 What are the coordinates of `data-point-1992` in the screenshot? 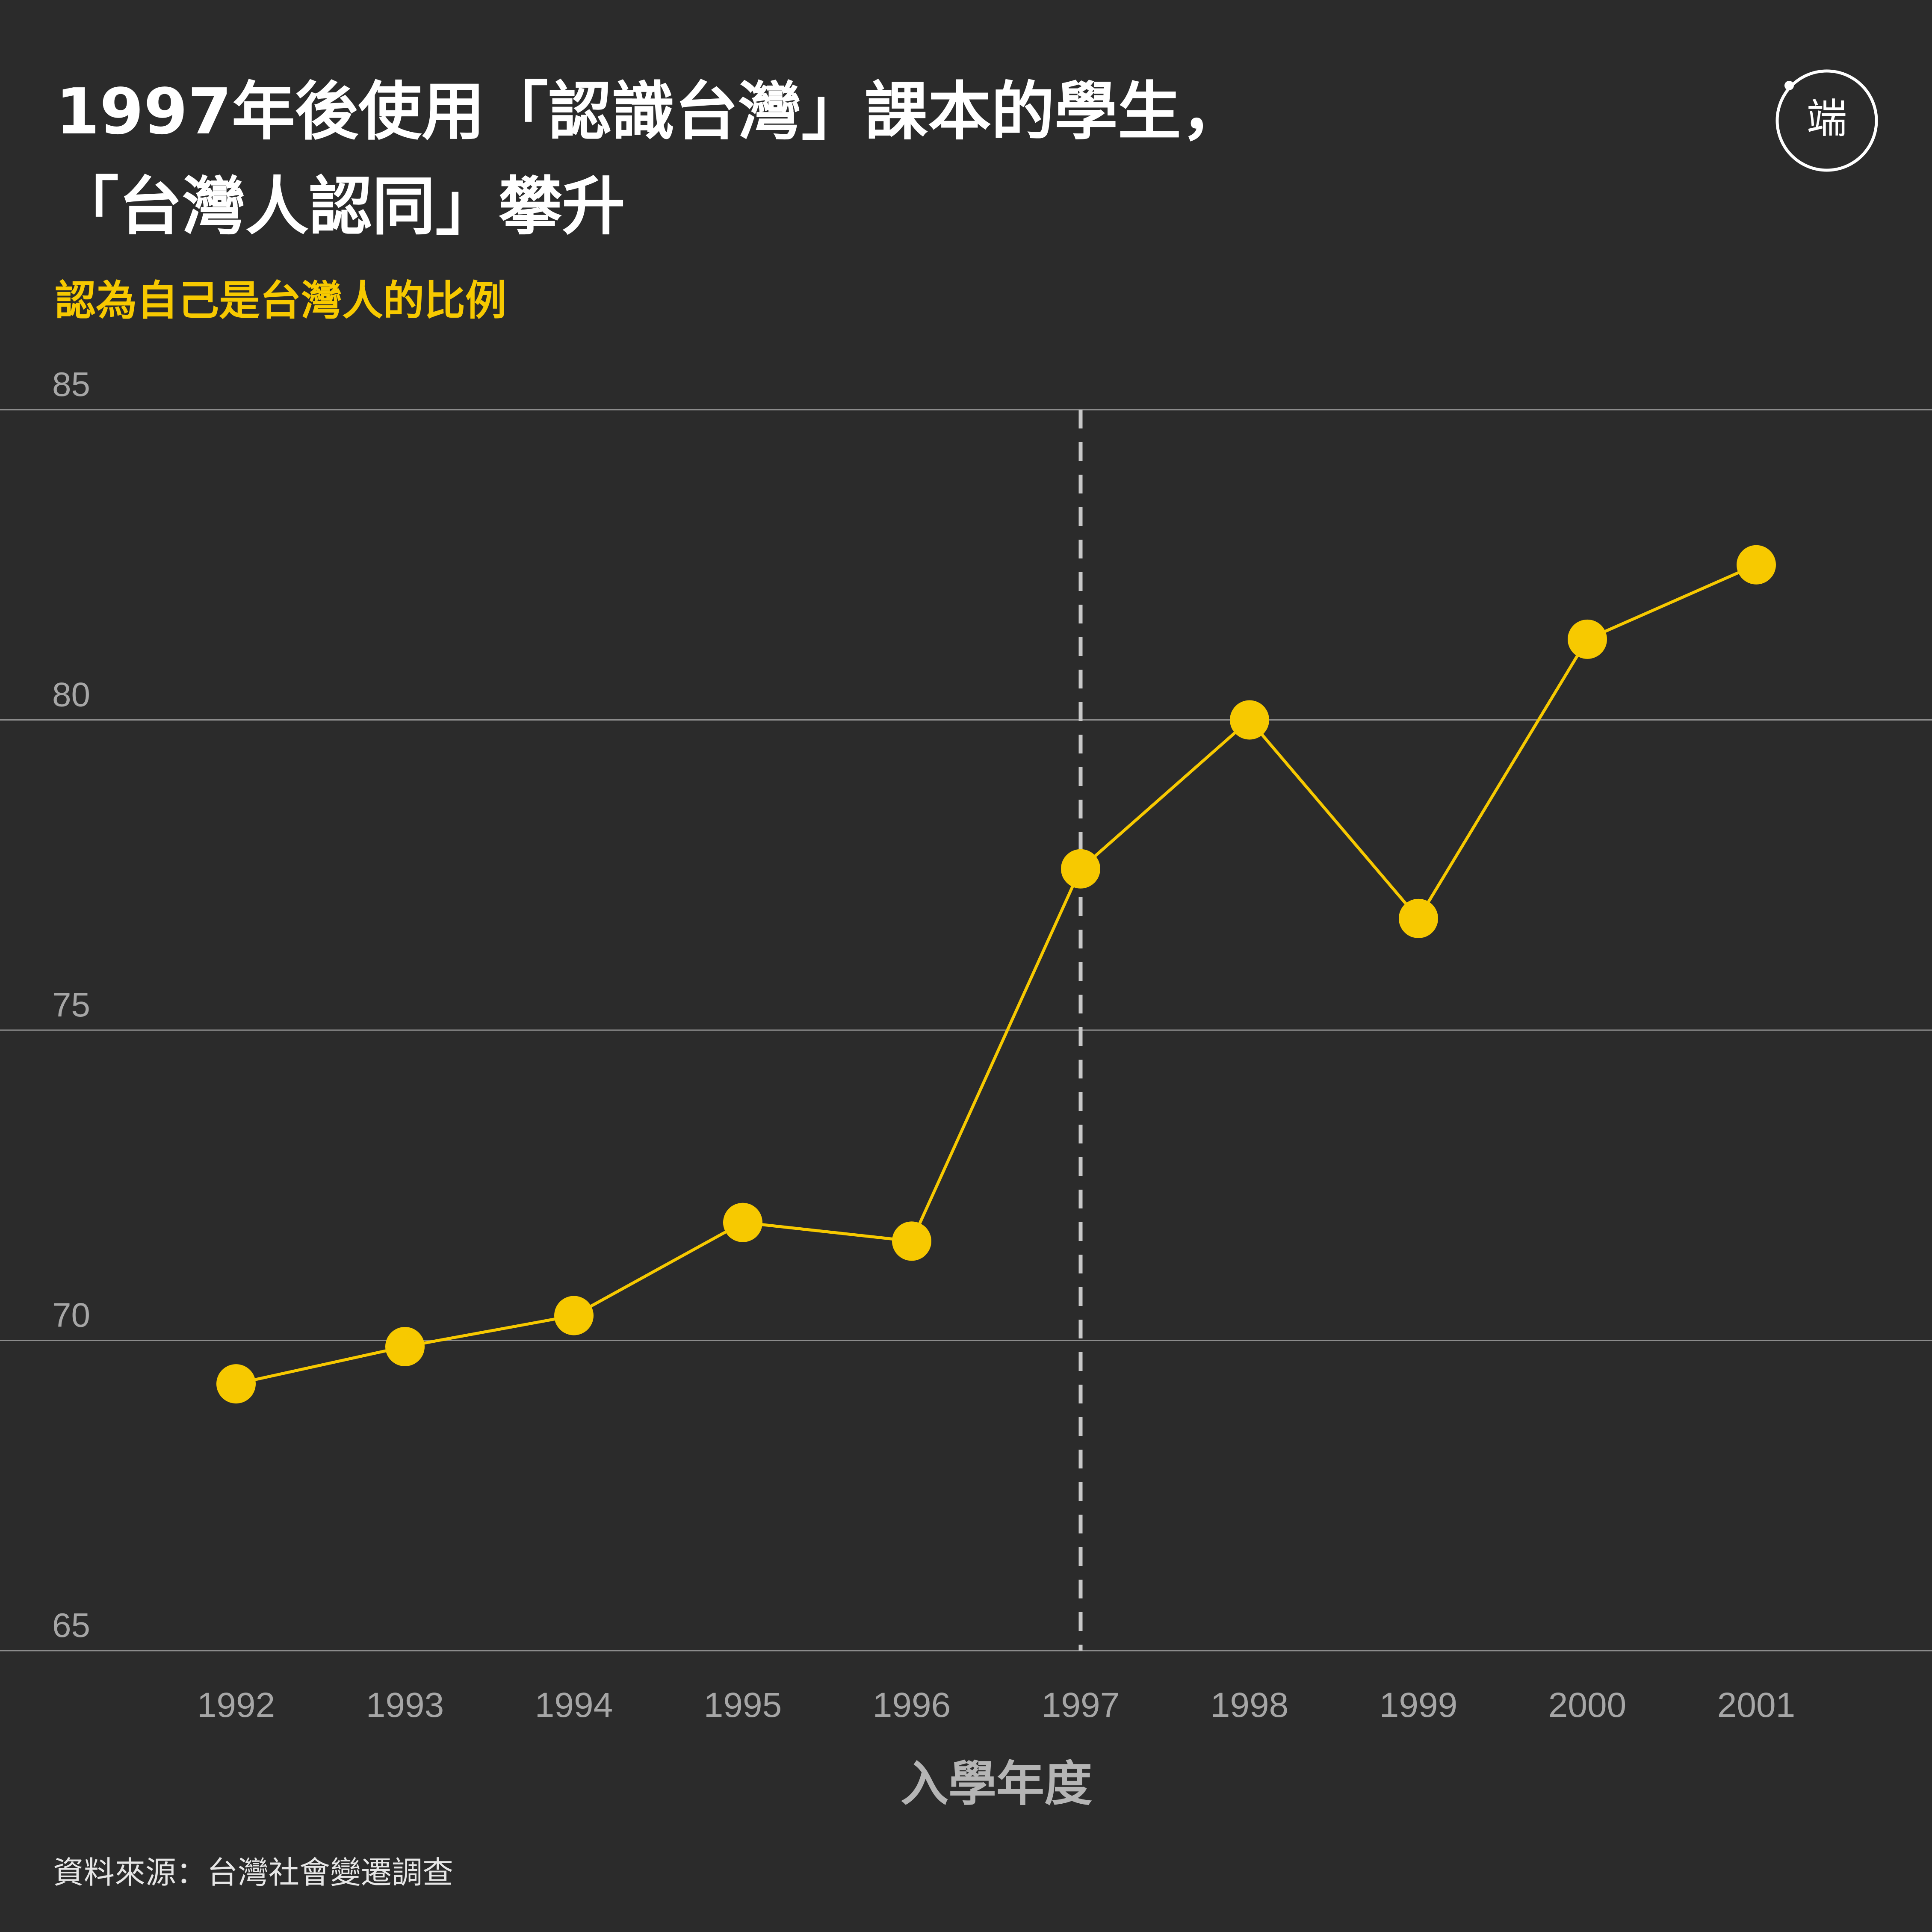 It's located at (236, 1384).